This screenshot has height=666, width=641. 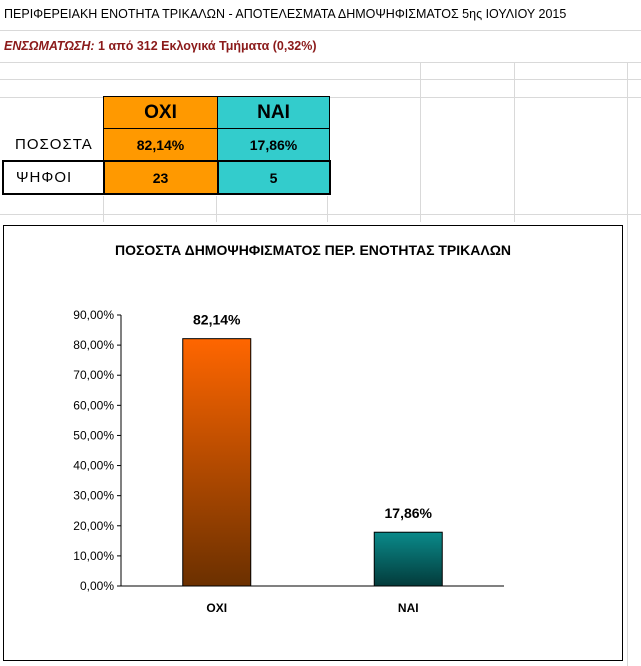 I want to click on table-row-percent: ΠΟΣΟΣΤΑ 82,14% 17,86%, so click(x=166, y=145).